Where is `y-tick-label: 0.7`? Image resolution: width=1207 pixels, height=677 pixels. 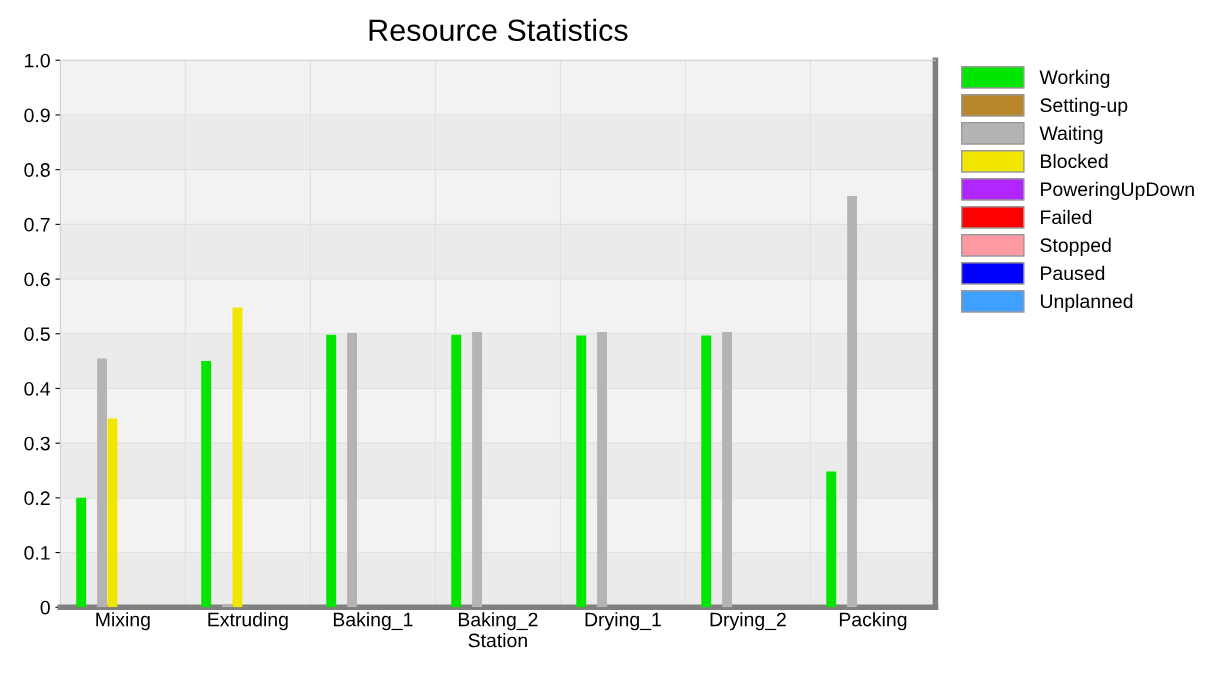
y-tick-label: 0.7 is located at coordinates (37, 224).